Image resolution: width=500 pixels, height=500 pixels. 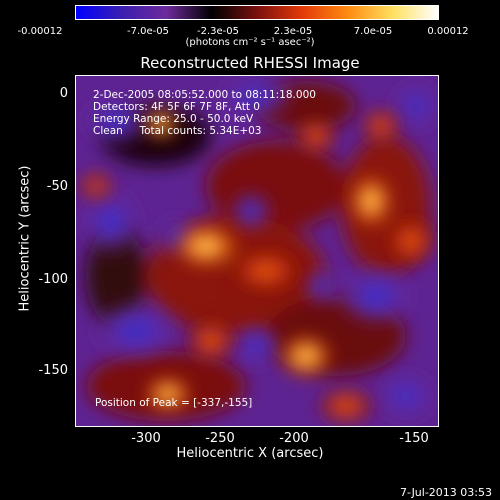 I want to click on colorbar-tick: -0.00012, so click(x=40, y=31).